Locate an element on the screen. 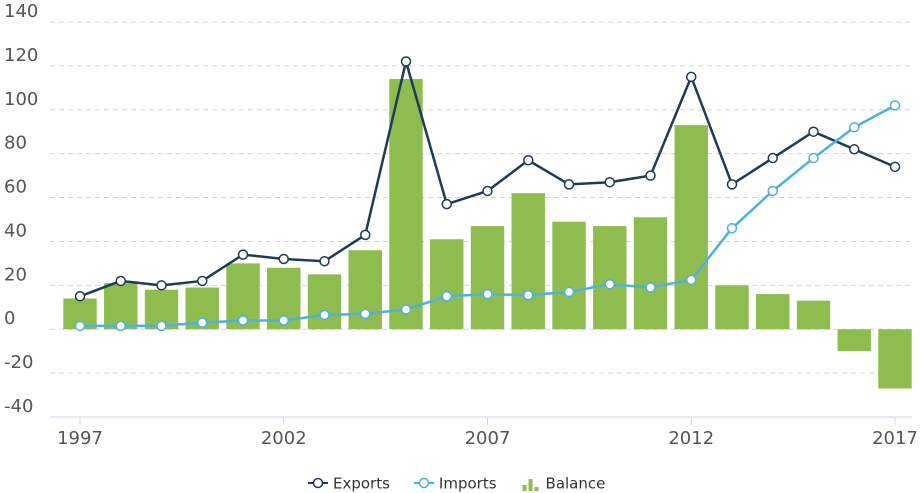  x-tick-label: 2012 is located at coordinates (691, 438).